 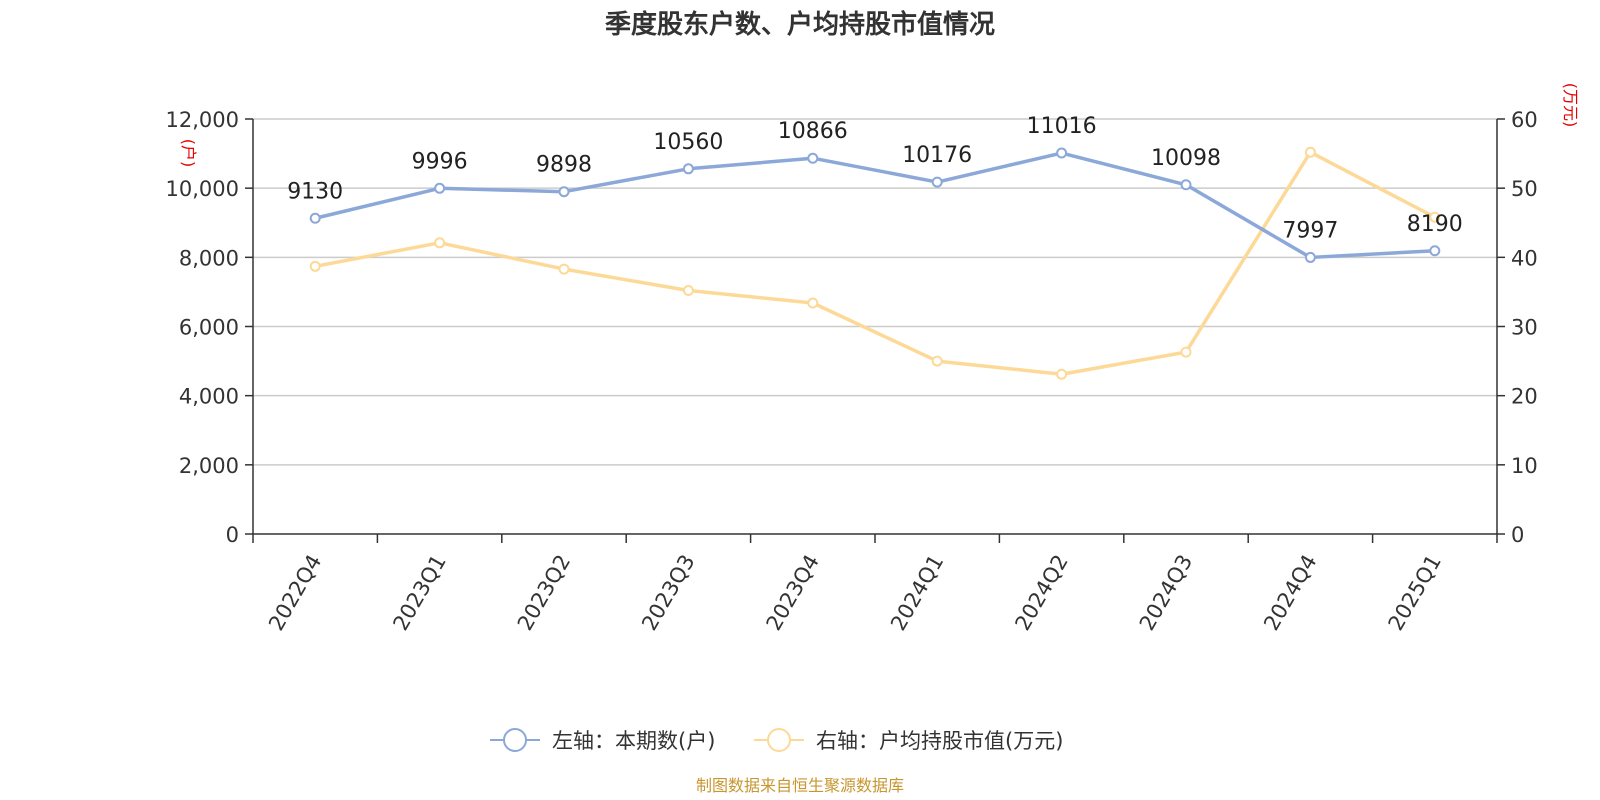 What do you see at coordinates (874, 205) in the screenshot?
I see `series-line-left` at bounding box center [874, 205].